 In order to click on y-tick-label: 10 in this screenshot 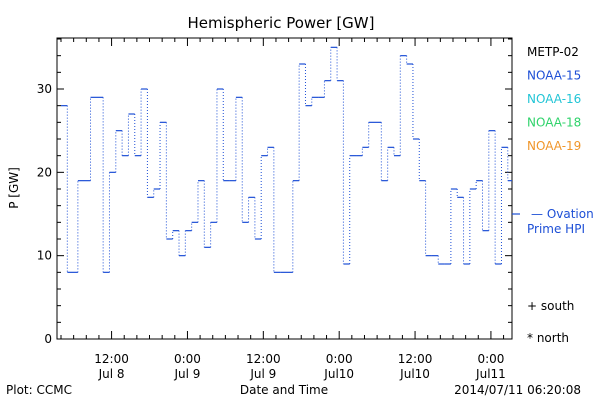, I will do `click(44, 256)`.